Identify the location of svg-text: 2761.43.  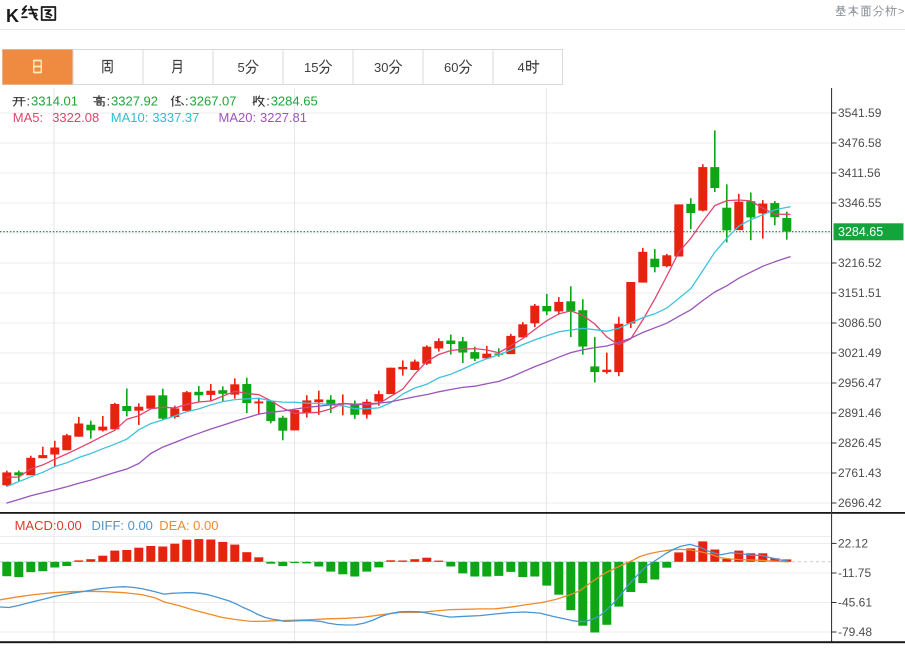
(860, 473).